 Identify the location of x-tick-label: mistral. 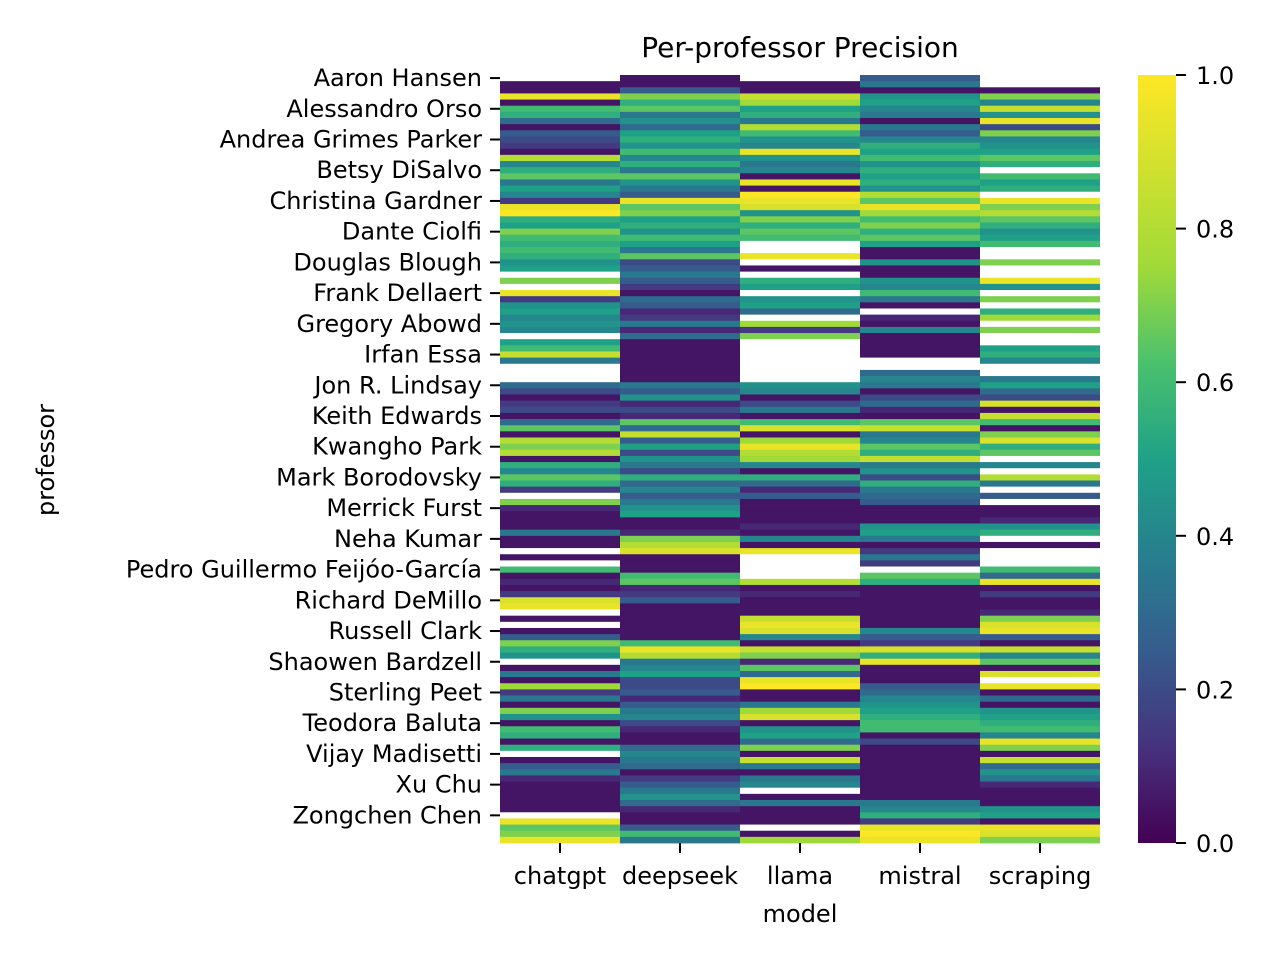
(919, 876).